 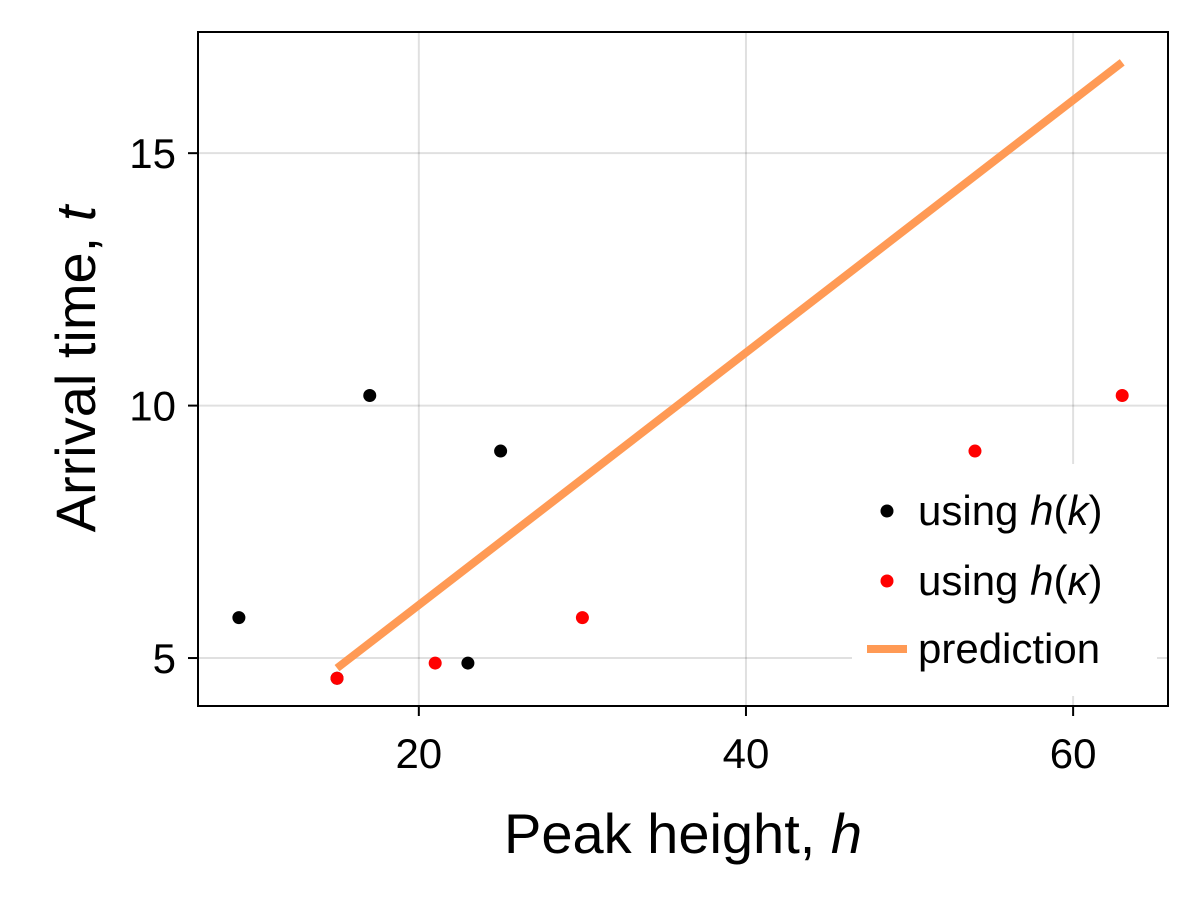 What do you see at coordinates (152, 406) in the screenshot?
I see `y-tick-label: 10` at bounding box center [152, 406].